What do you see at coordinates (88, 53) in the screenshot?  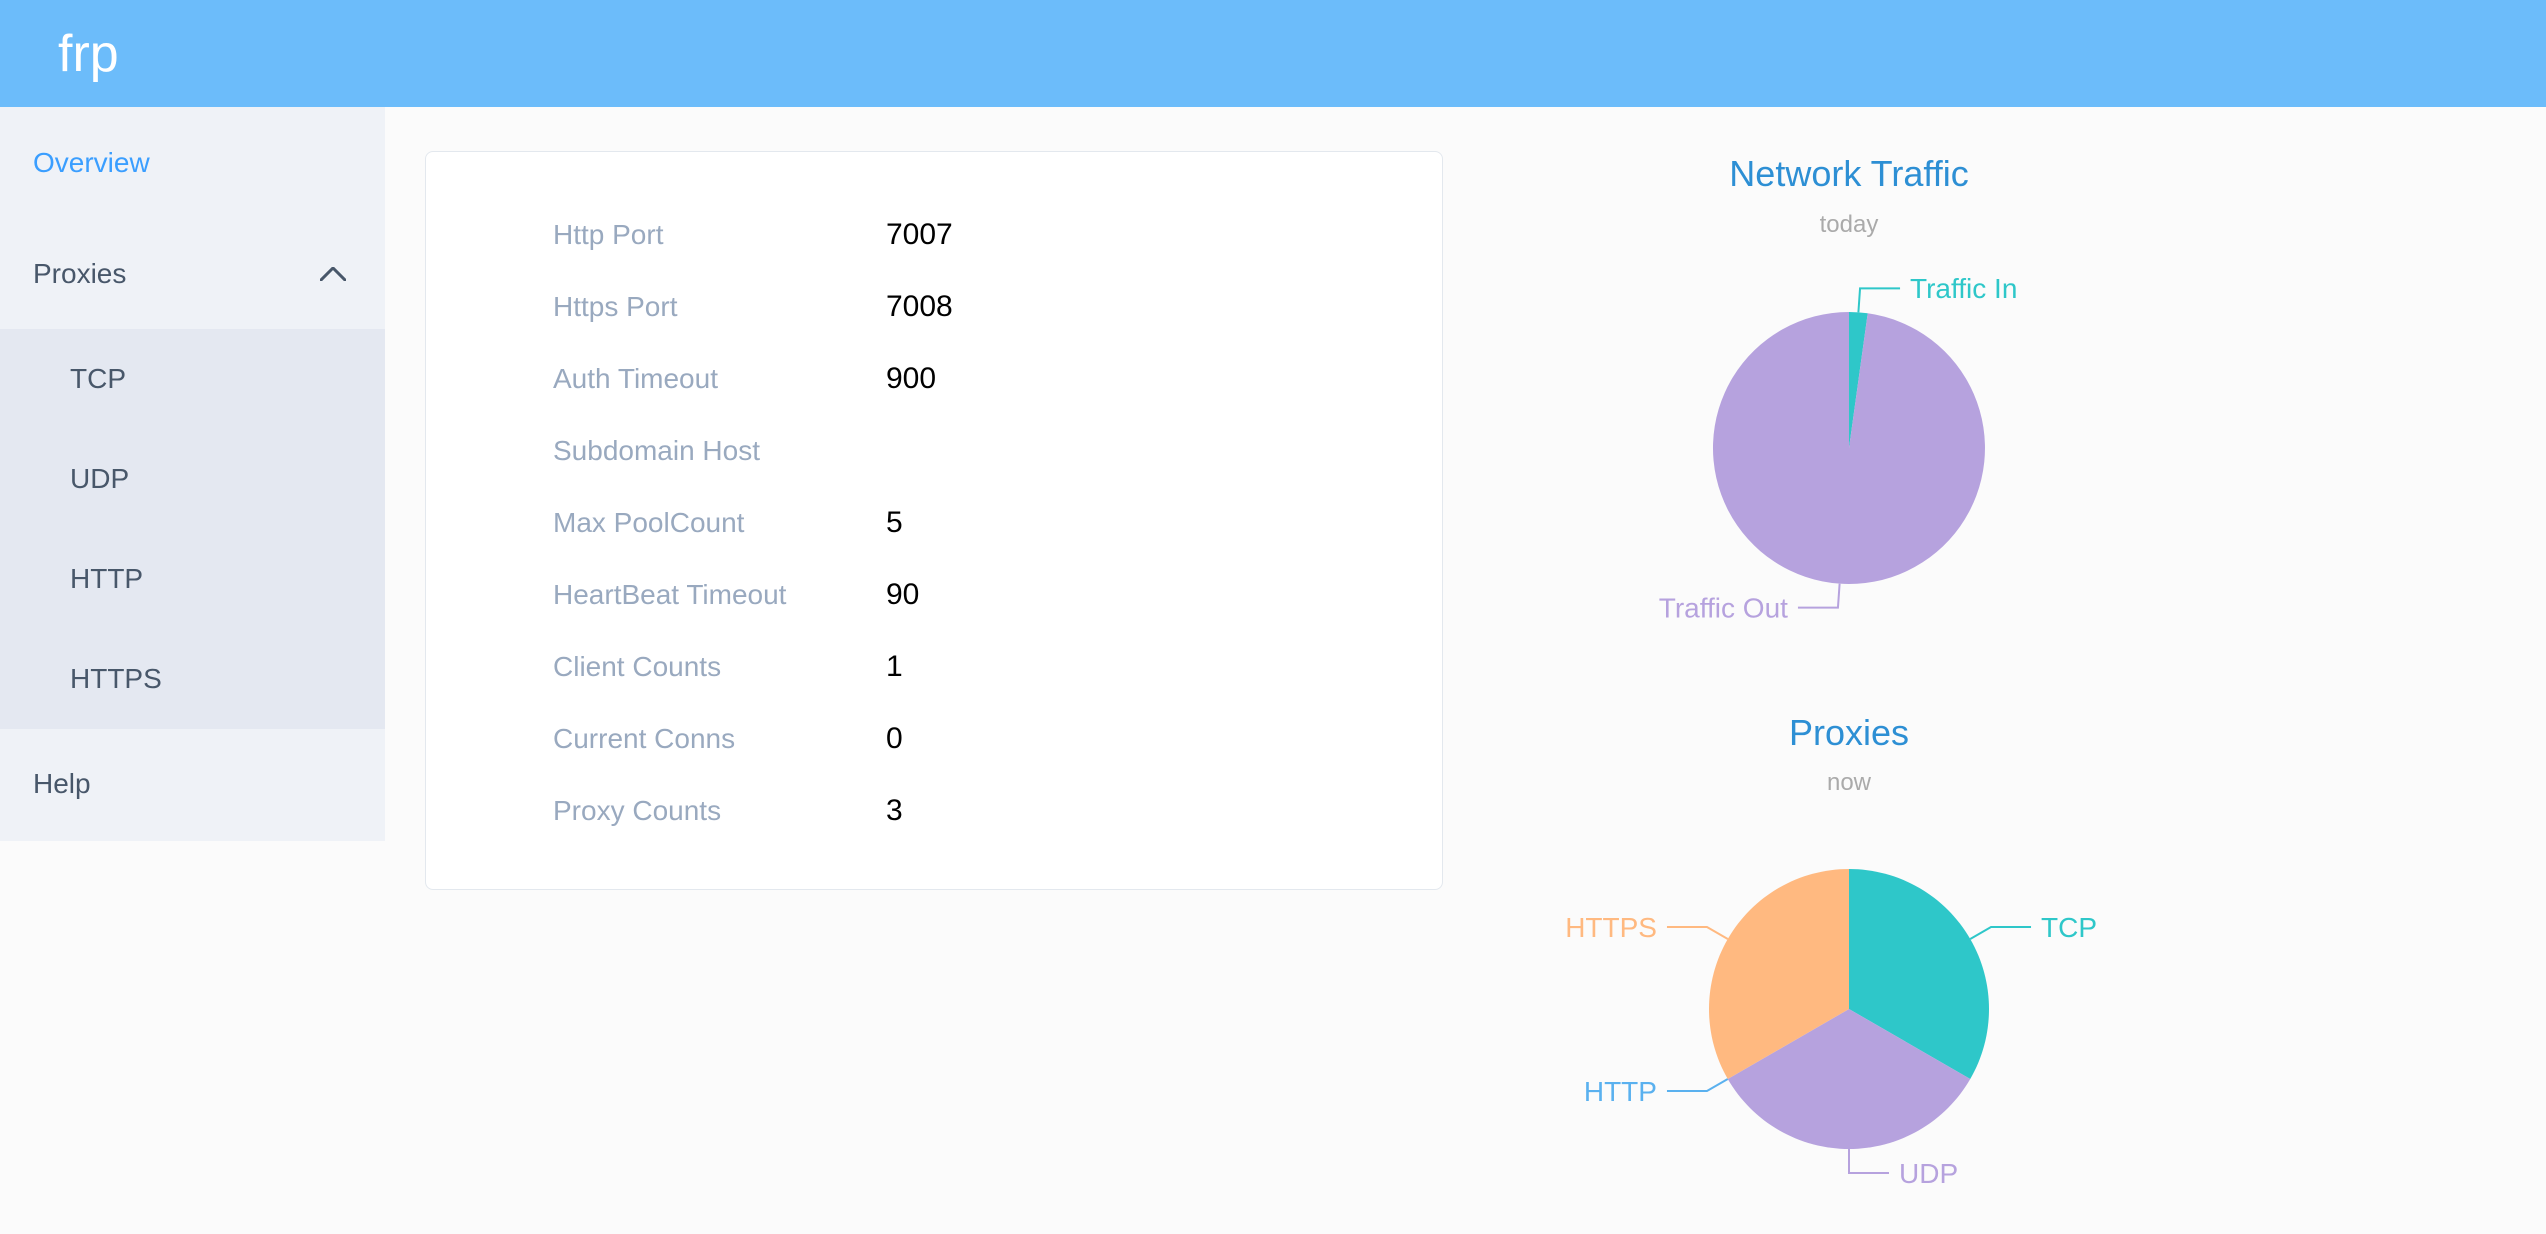 I see `app-logo: frp` at bounding box center [88, 53].